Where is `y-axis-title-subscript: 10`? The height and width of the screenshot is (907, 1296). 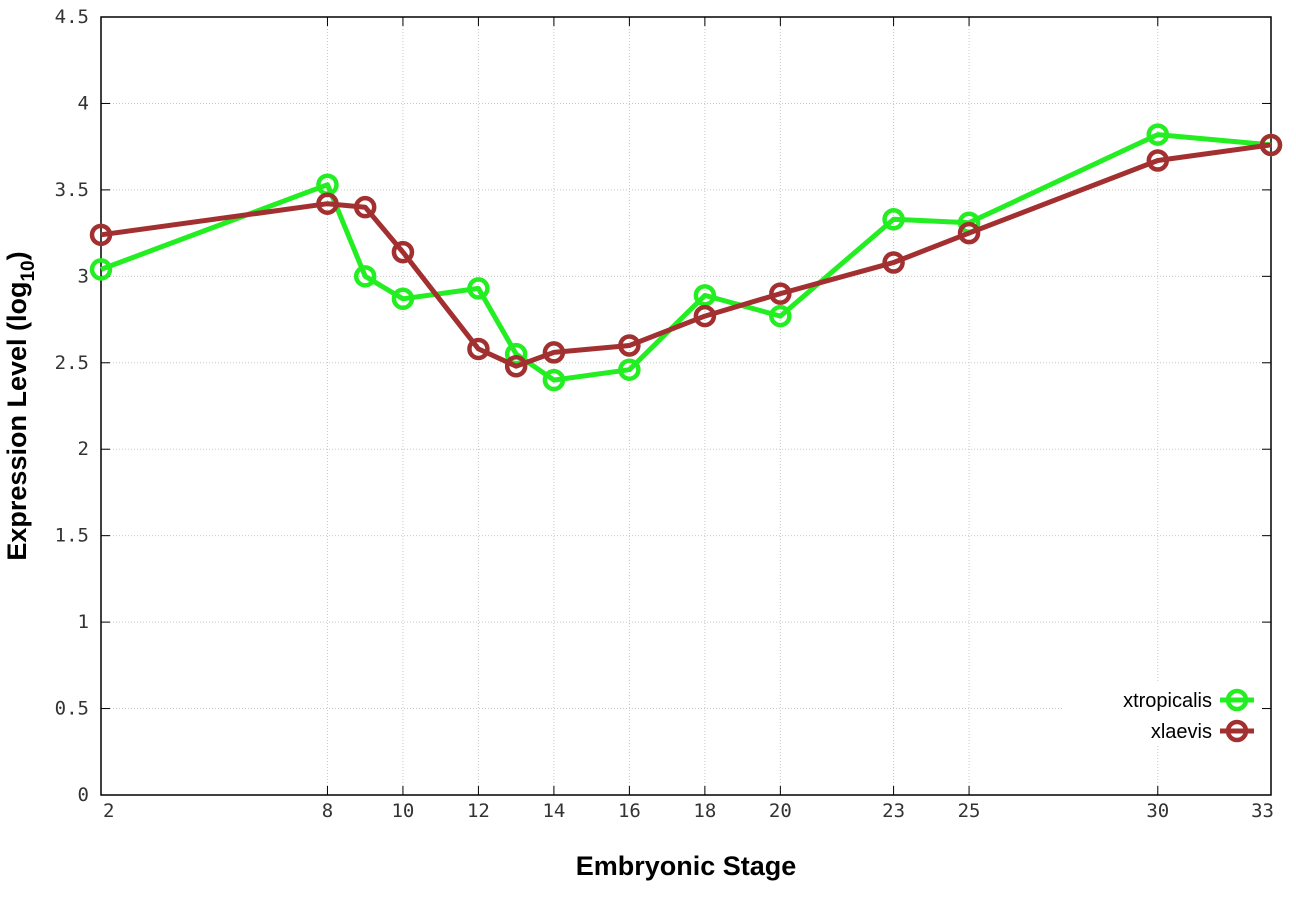 y-axis-title-subscript: 10 is located at coordinates (28, 270).